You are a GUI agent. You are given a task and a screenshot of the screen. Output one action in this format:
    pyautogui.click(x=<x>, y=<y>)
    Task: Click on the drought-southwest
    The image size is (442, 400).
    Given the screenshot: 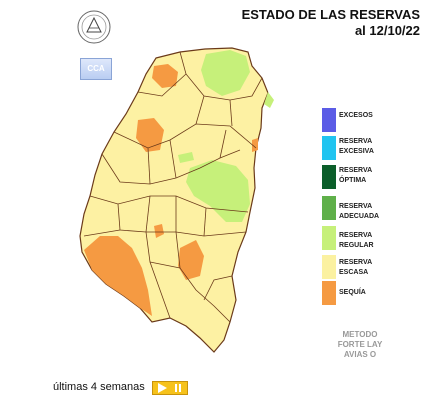 What is the action you would take?
    pyautogui.click(x=118, y=276)
    